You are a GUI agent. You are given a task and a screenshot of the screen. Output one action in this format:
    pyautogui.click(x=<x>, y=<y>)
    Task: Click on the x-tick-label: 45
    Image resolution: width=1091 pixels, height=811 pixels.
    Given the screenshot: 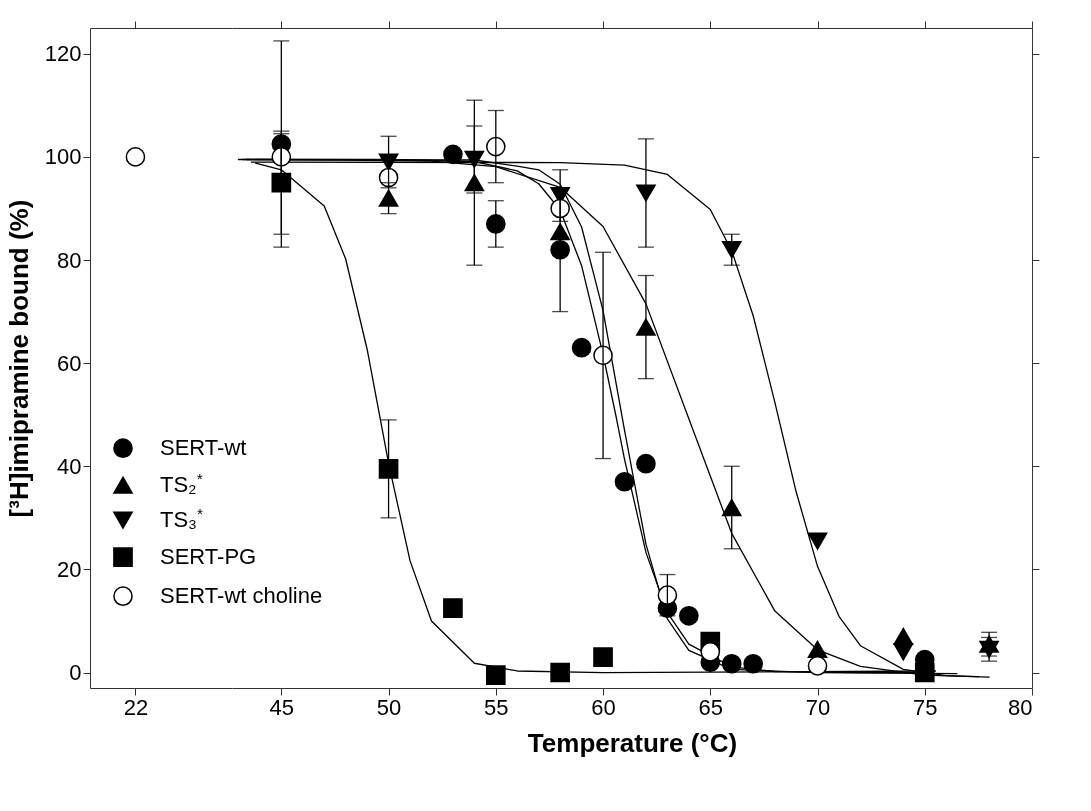 What is the action you would take?
    pyautogui.click(x=282, y=707)
    